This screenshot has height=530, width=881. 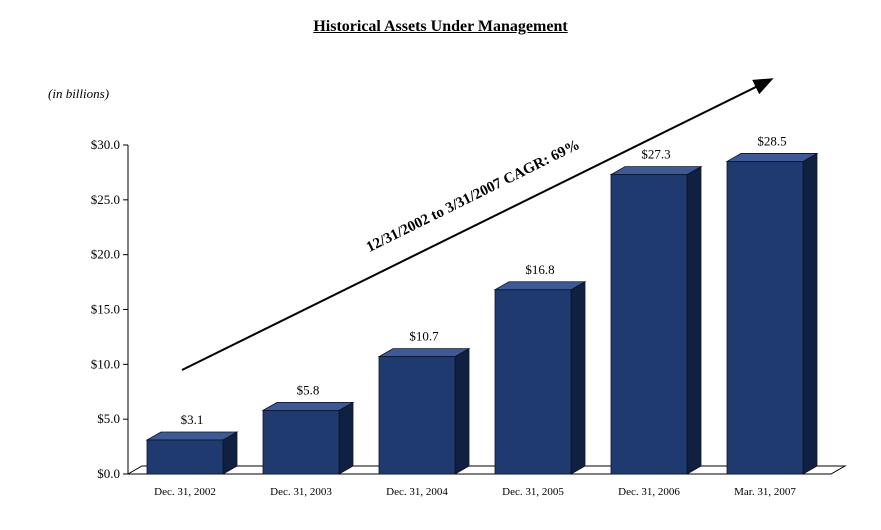 What do you see at coordinates (105, 199) in the screenshot?
I see `y-tick-label: $25.0` at bounding box center [105, 199].